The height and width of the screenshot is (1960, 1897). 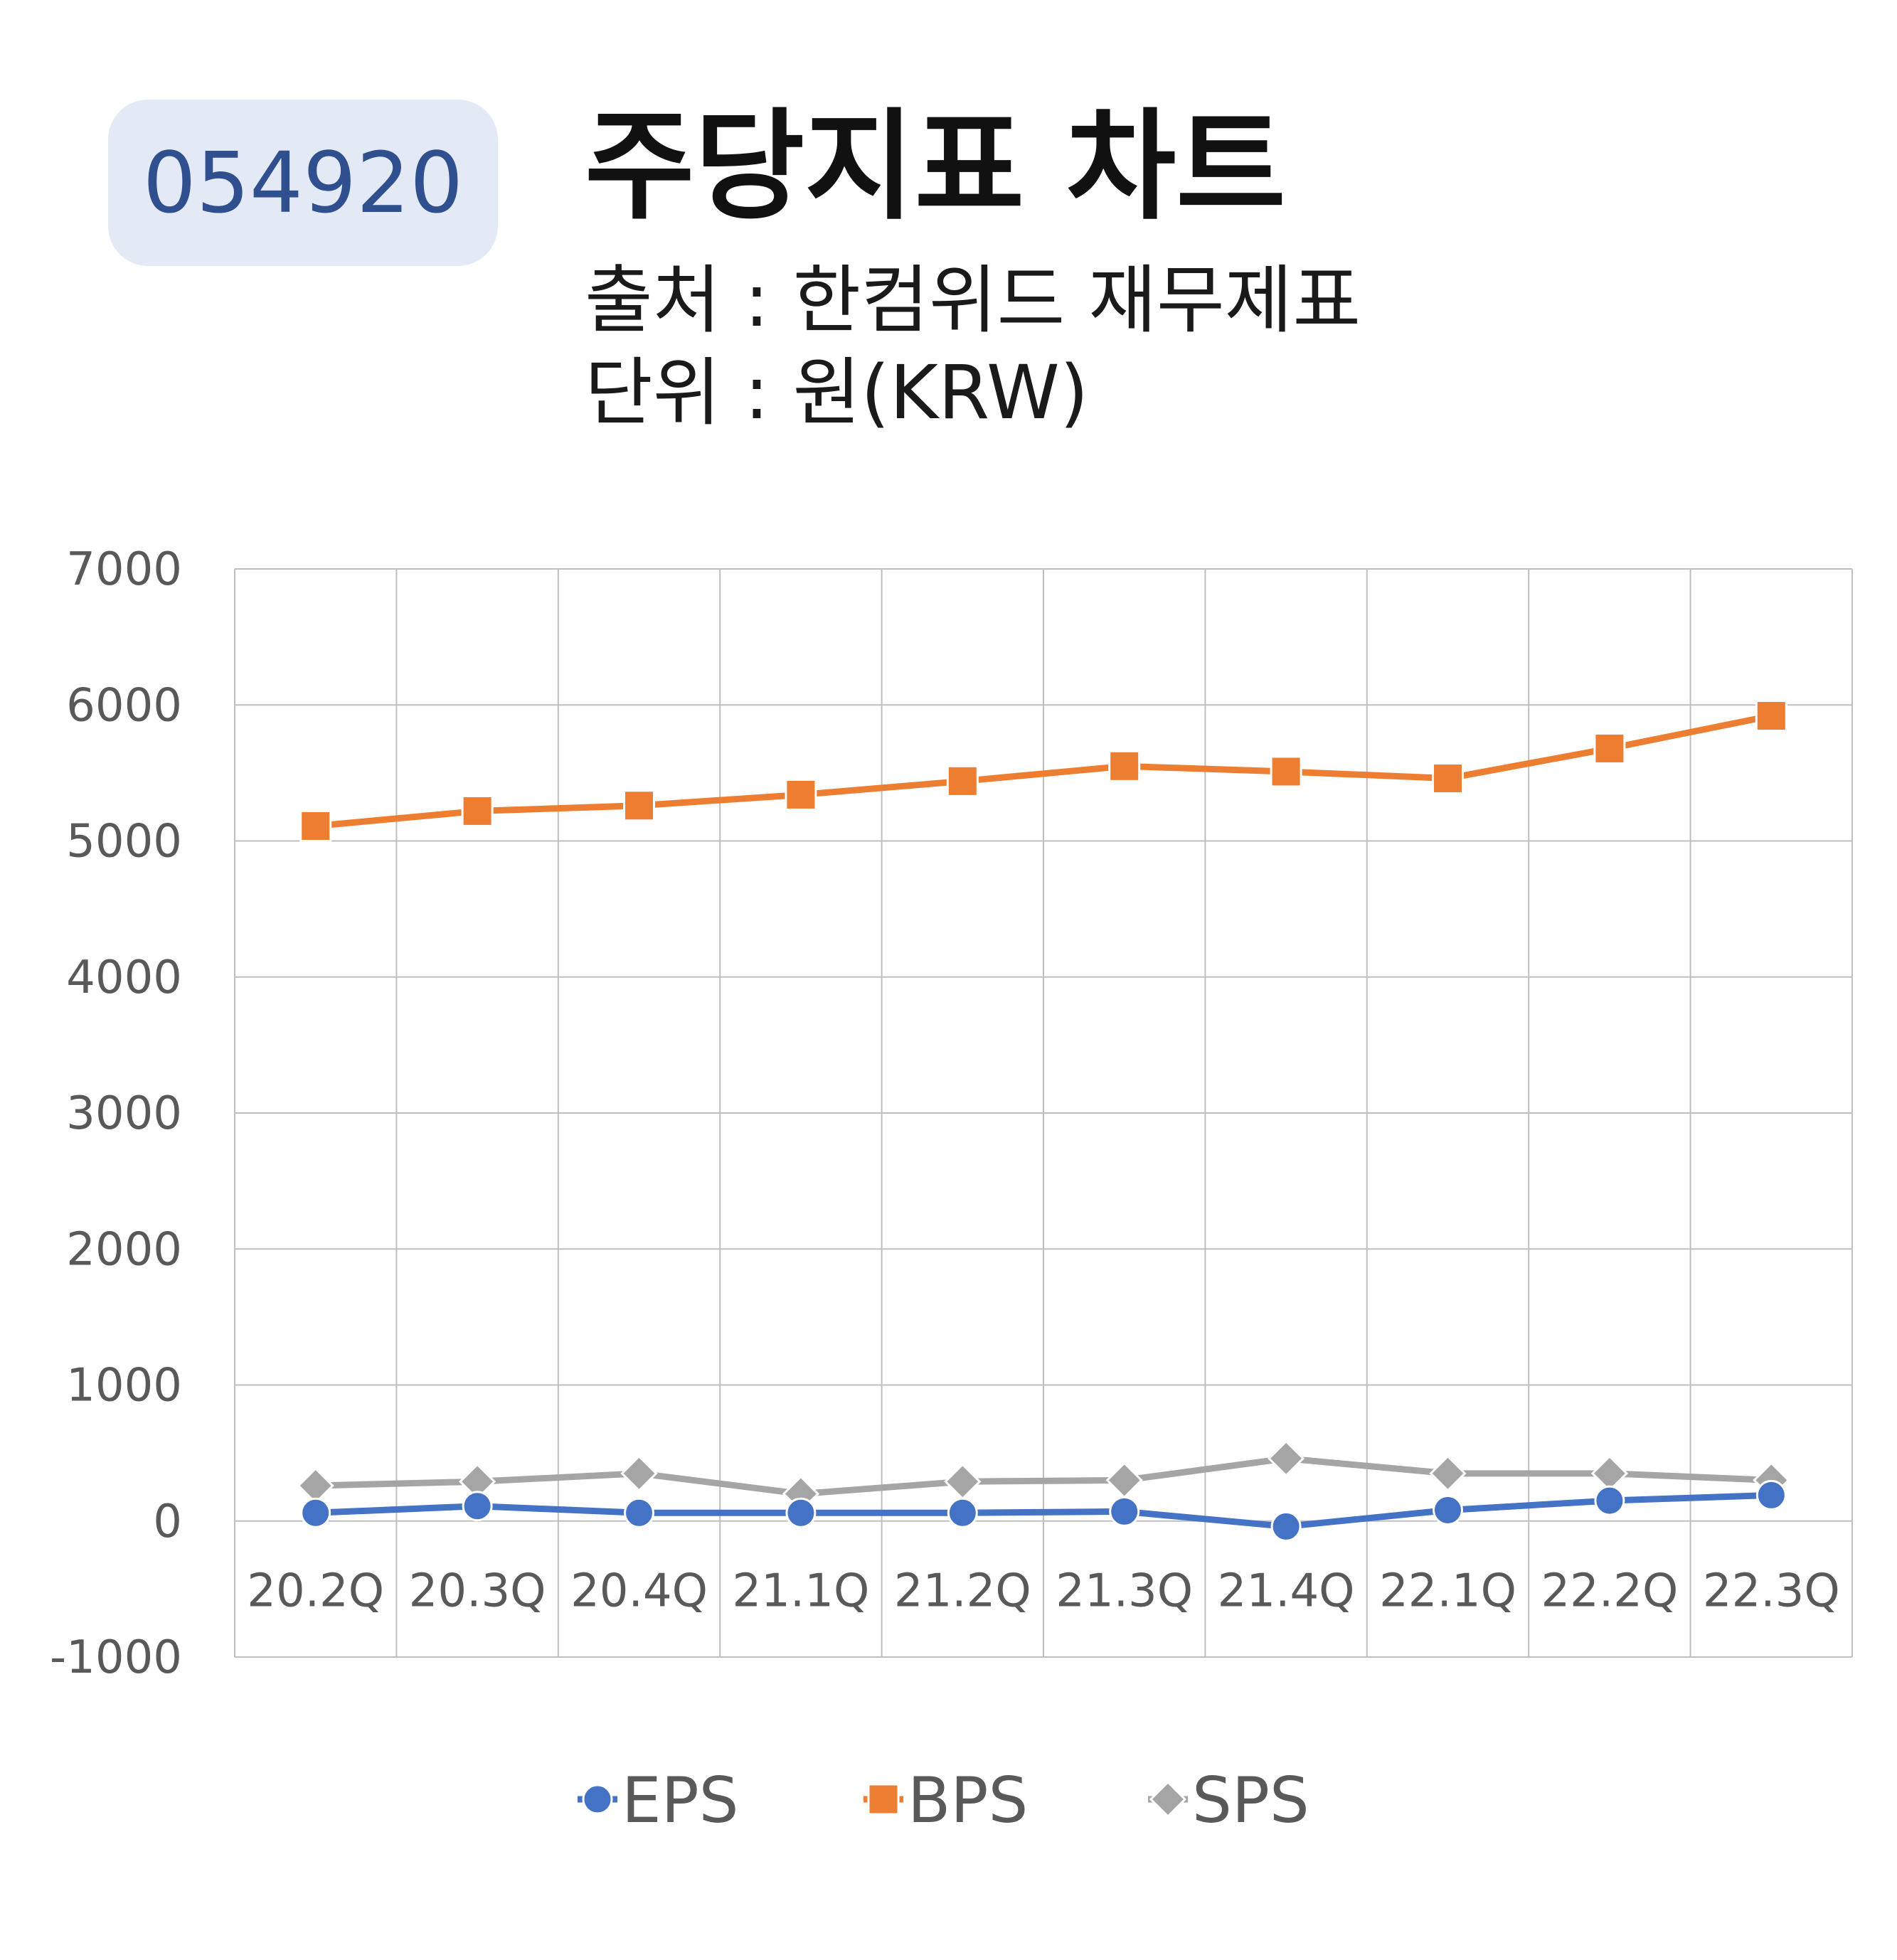 I want to click on legend-item-sps: SPS, so click(x=1228, y=1800).